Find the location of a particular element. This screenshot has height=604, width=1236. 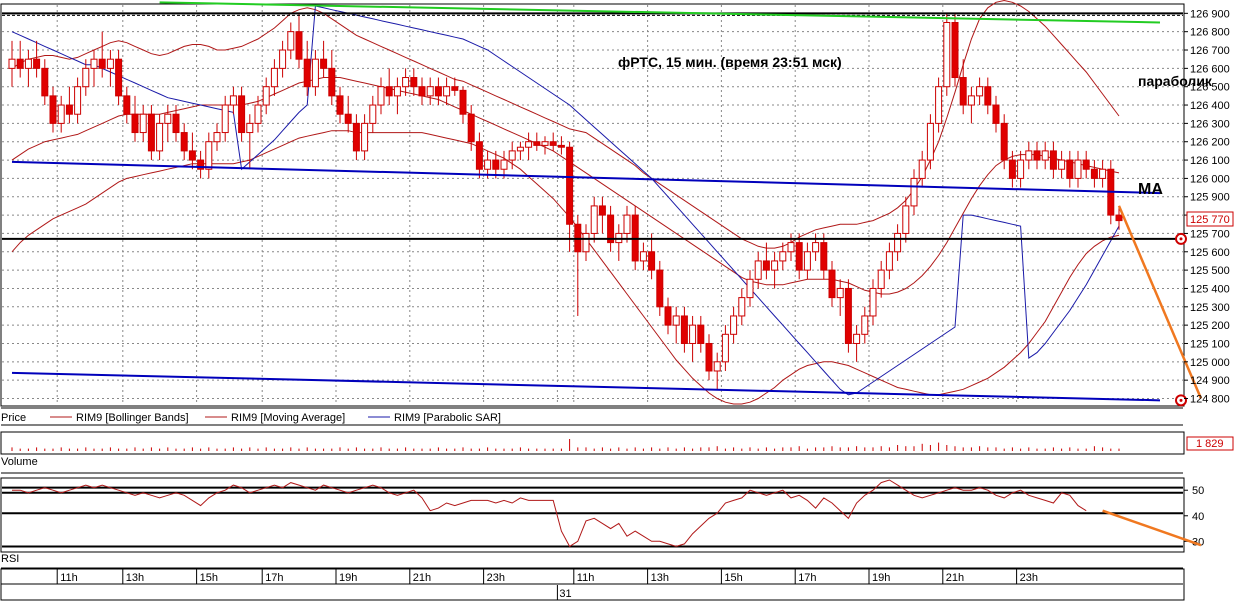

price-tick-label: 126 900 is located at coordinates (1210, 14).